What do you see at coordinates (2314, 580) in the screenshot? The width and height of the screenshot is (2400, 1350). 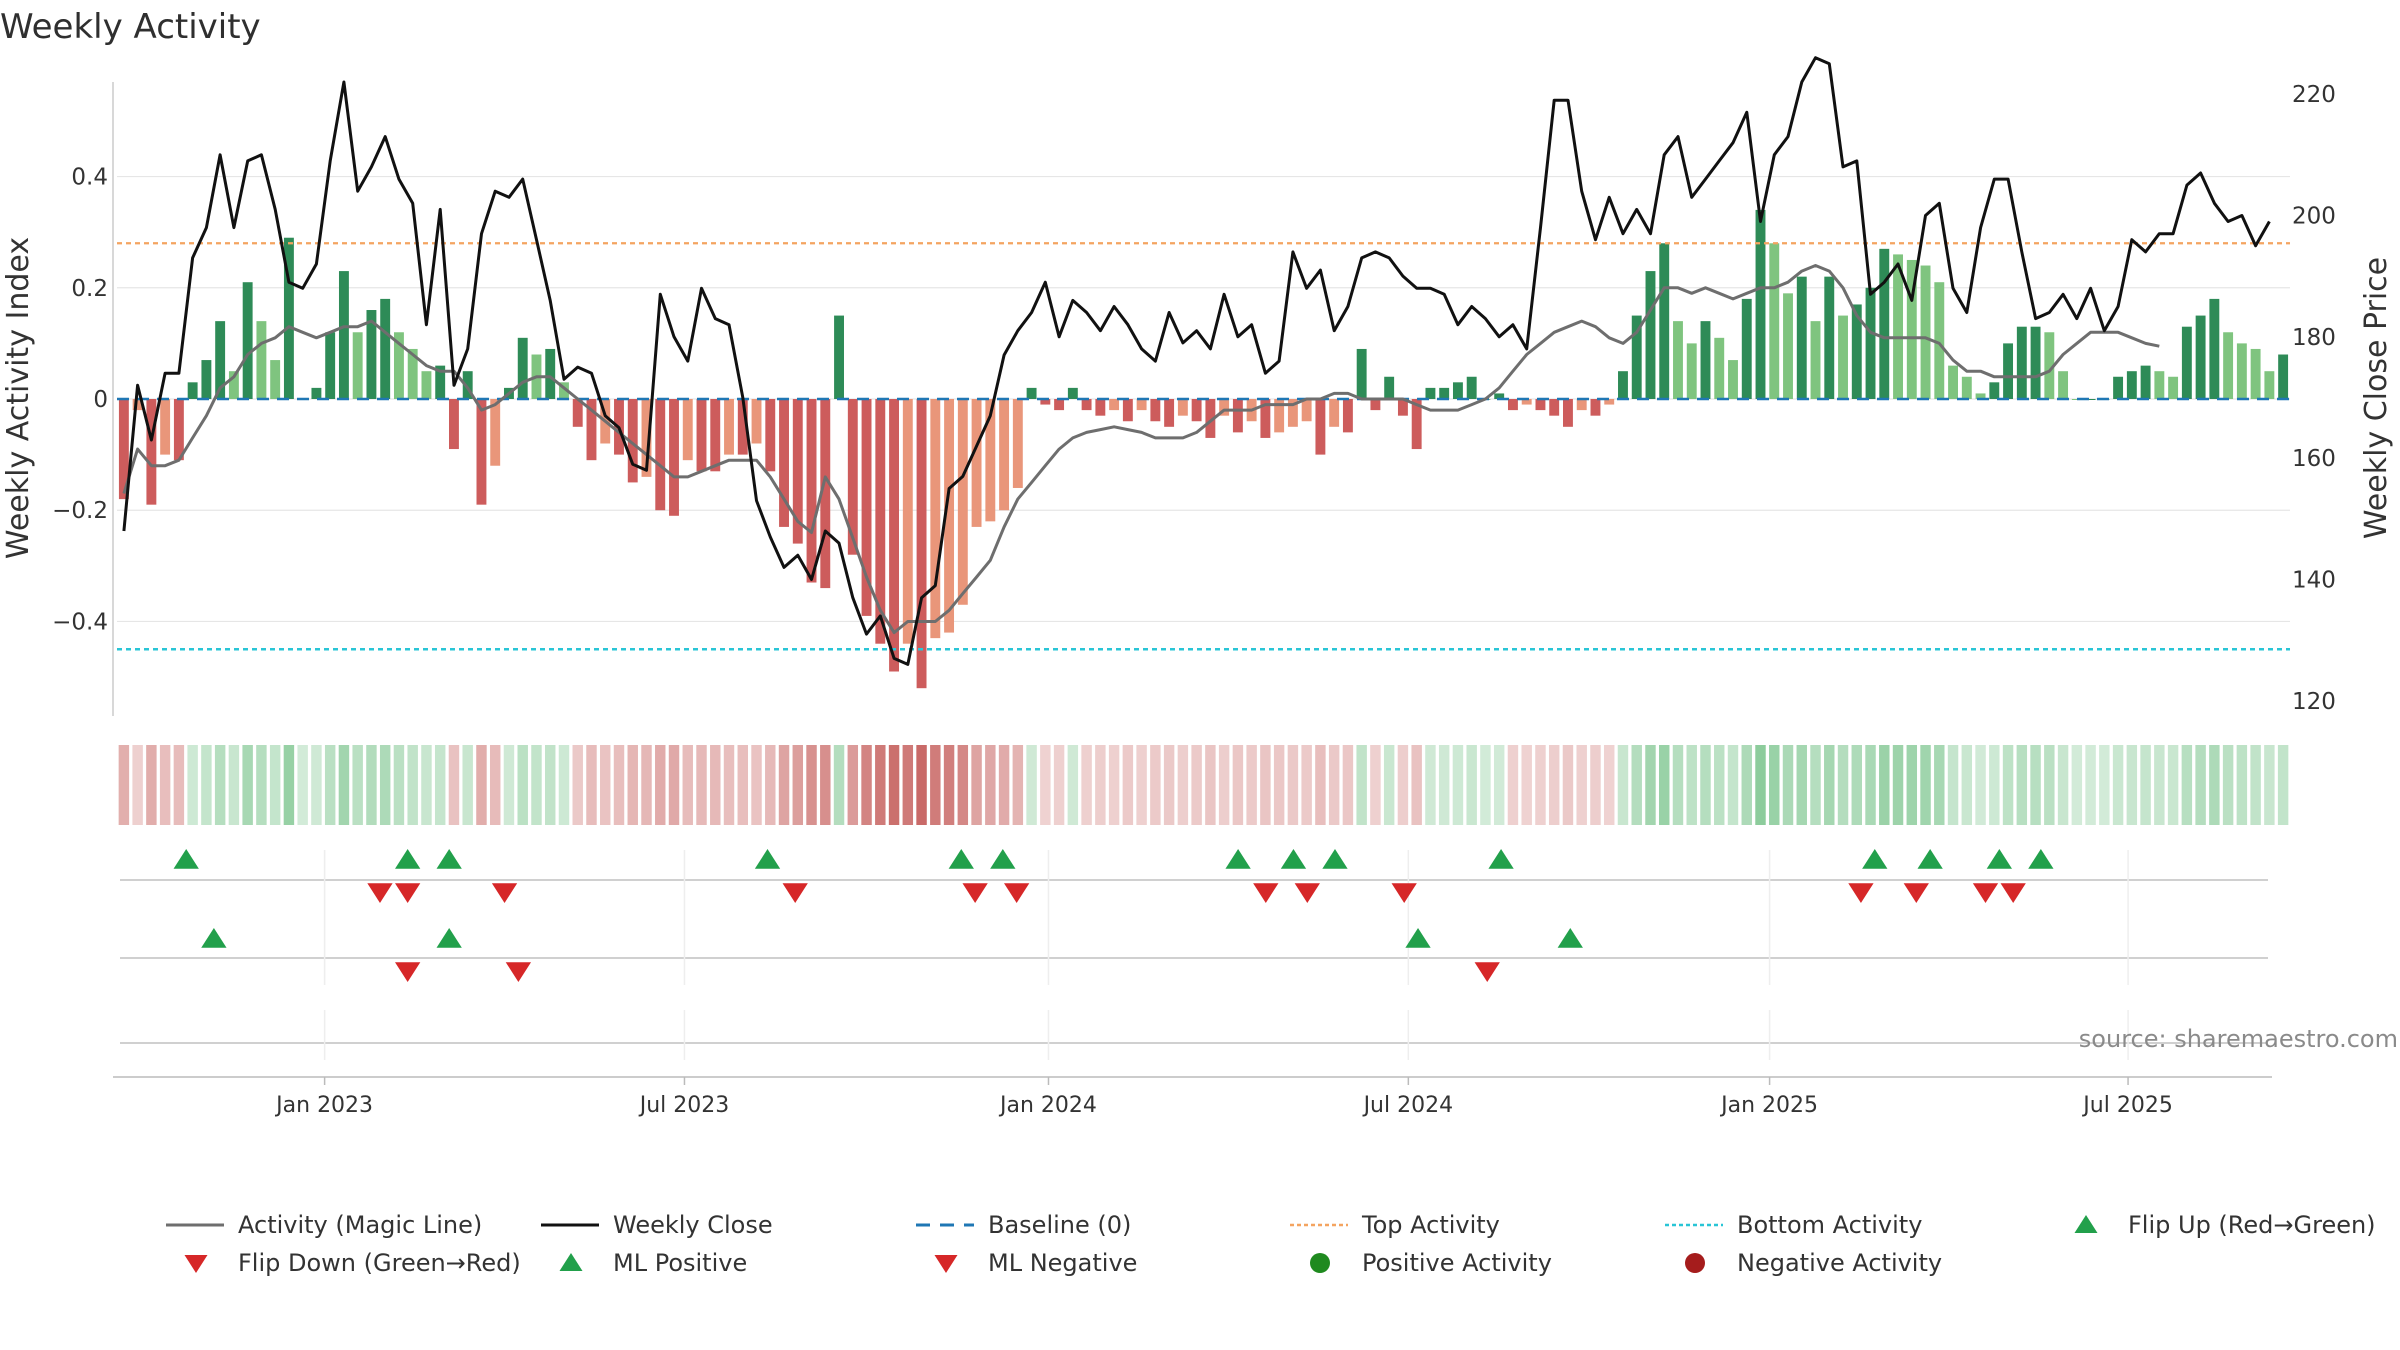 I see `y-tick-label-right: 140` at bounding box center [2314, 580].